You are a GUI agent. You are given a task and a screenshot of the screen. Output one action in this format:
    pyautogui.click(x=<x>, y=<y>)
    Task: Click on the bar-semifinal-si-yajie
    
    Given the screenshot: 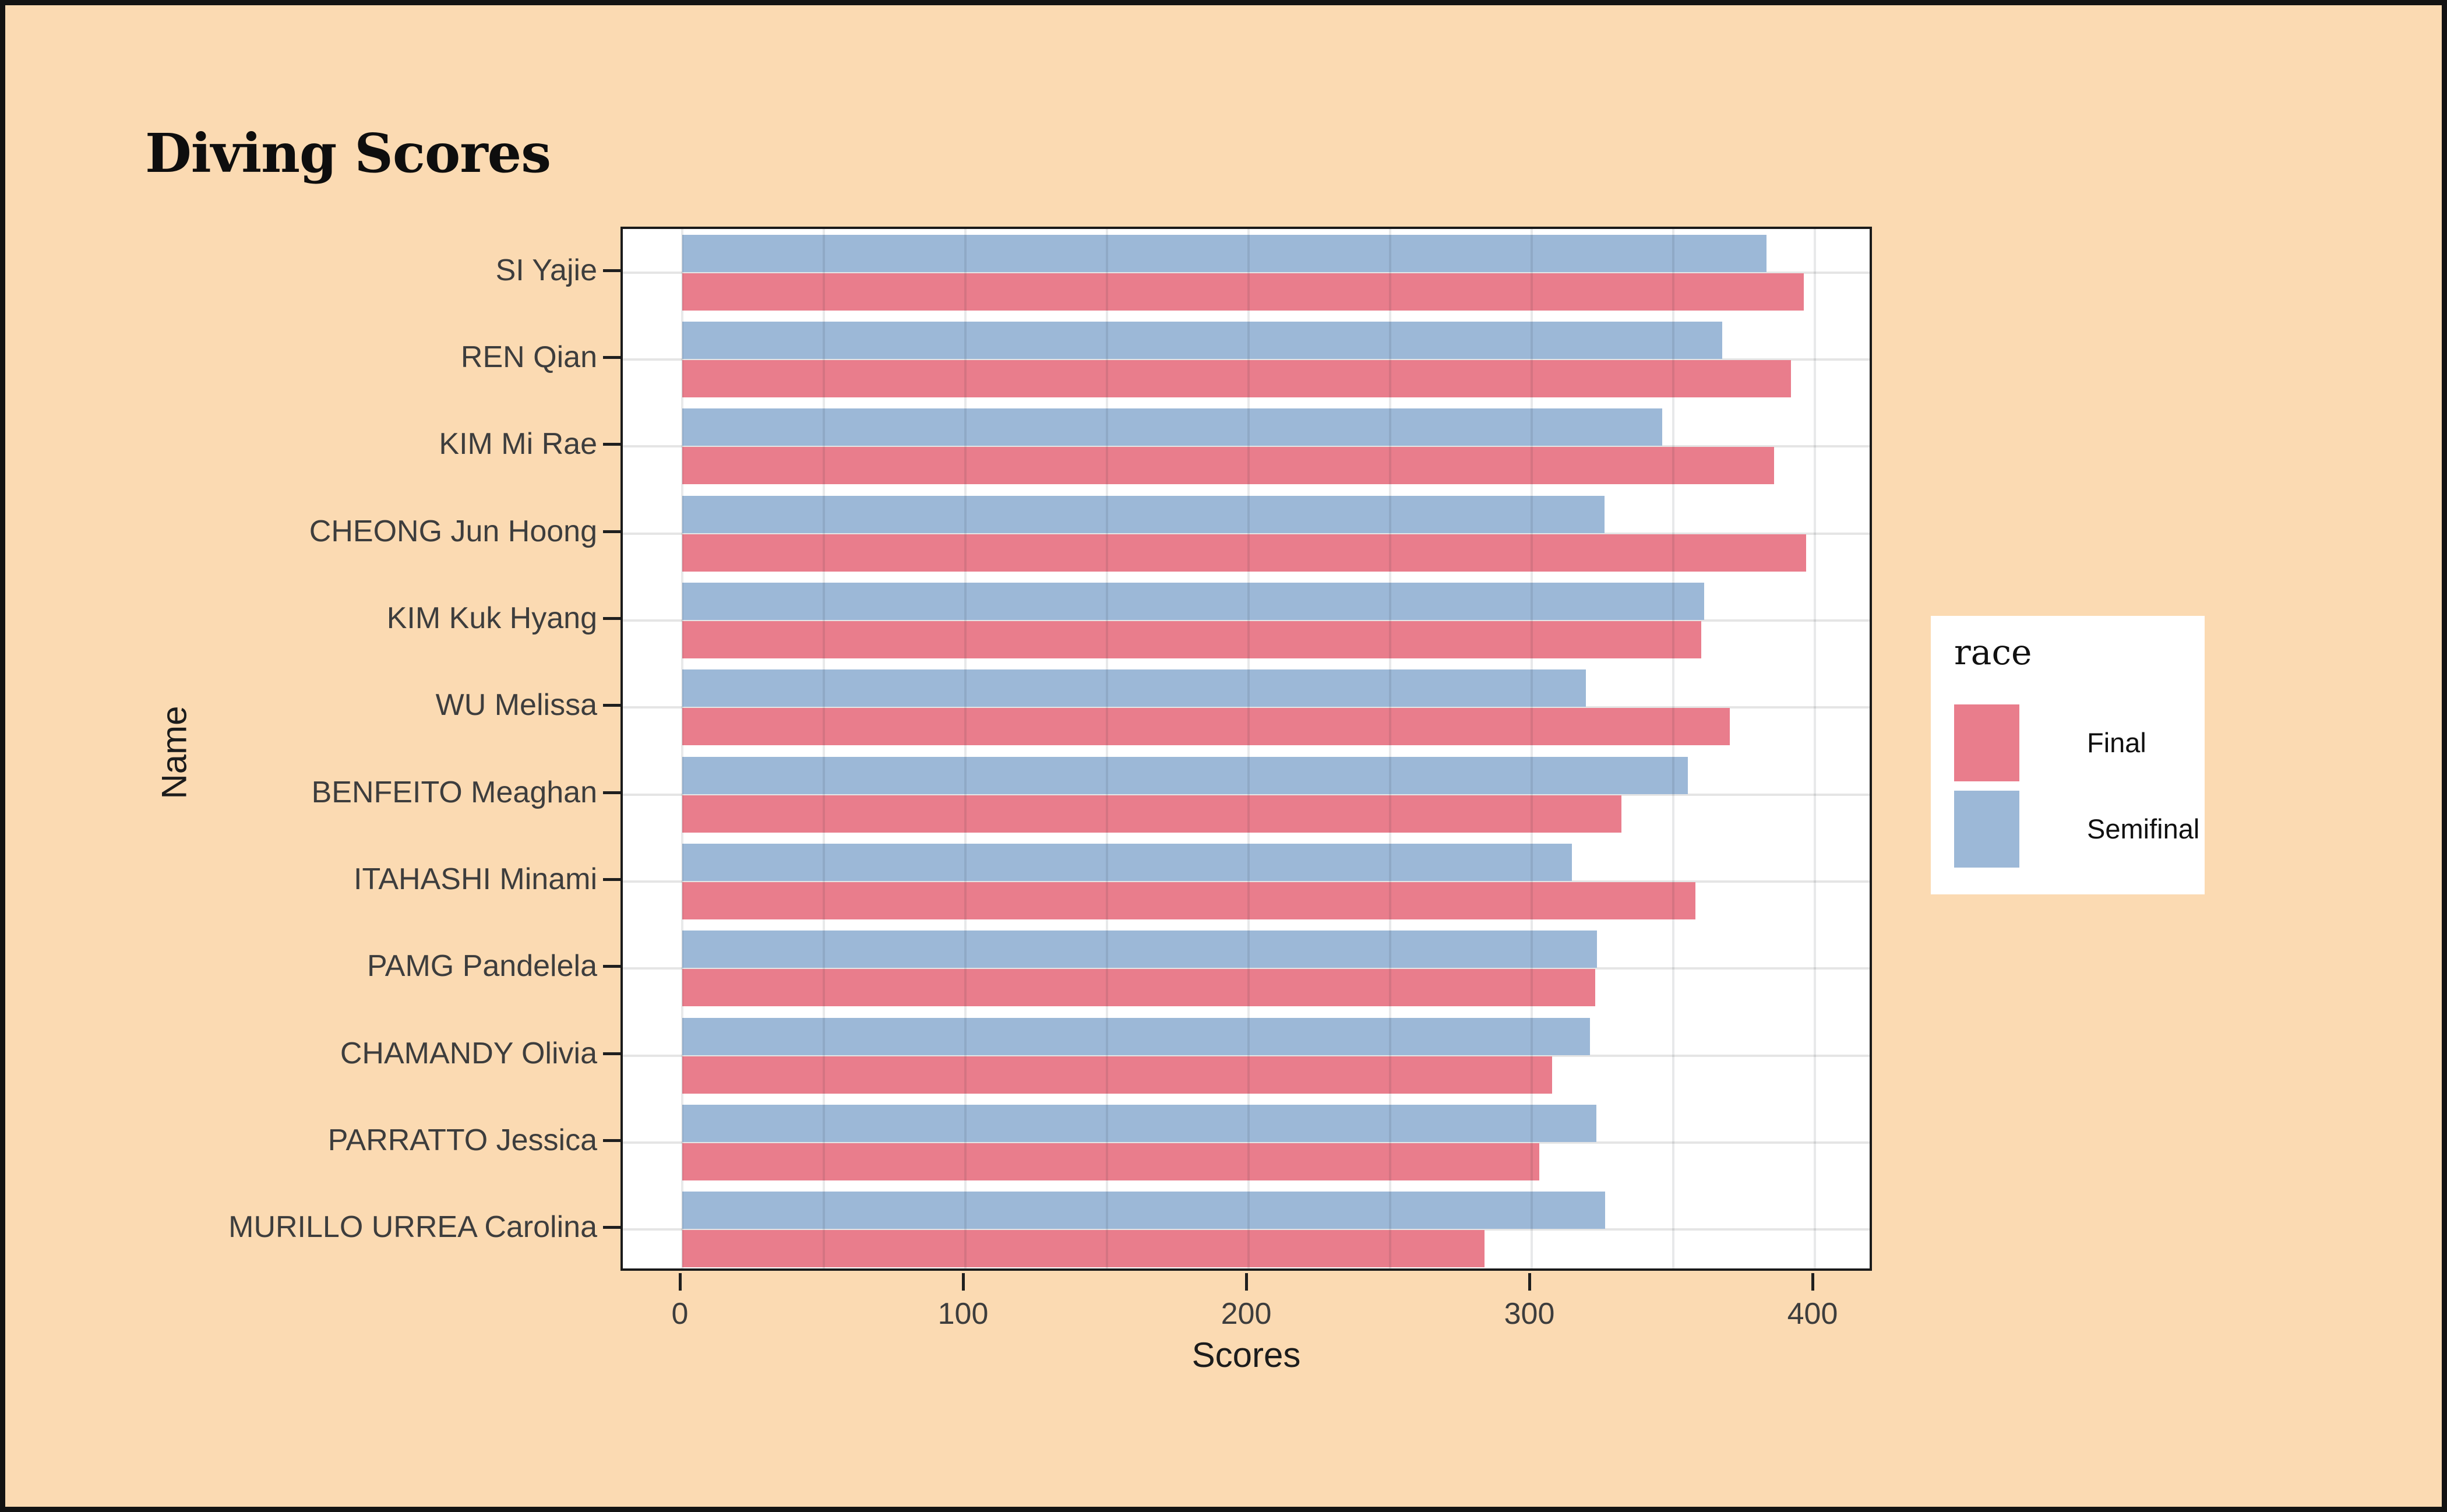 What is the action you would take?
    pyautogui.click(x=1225, y=253)
    